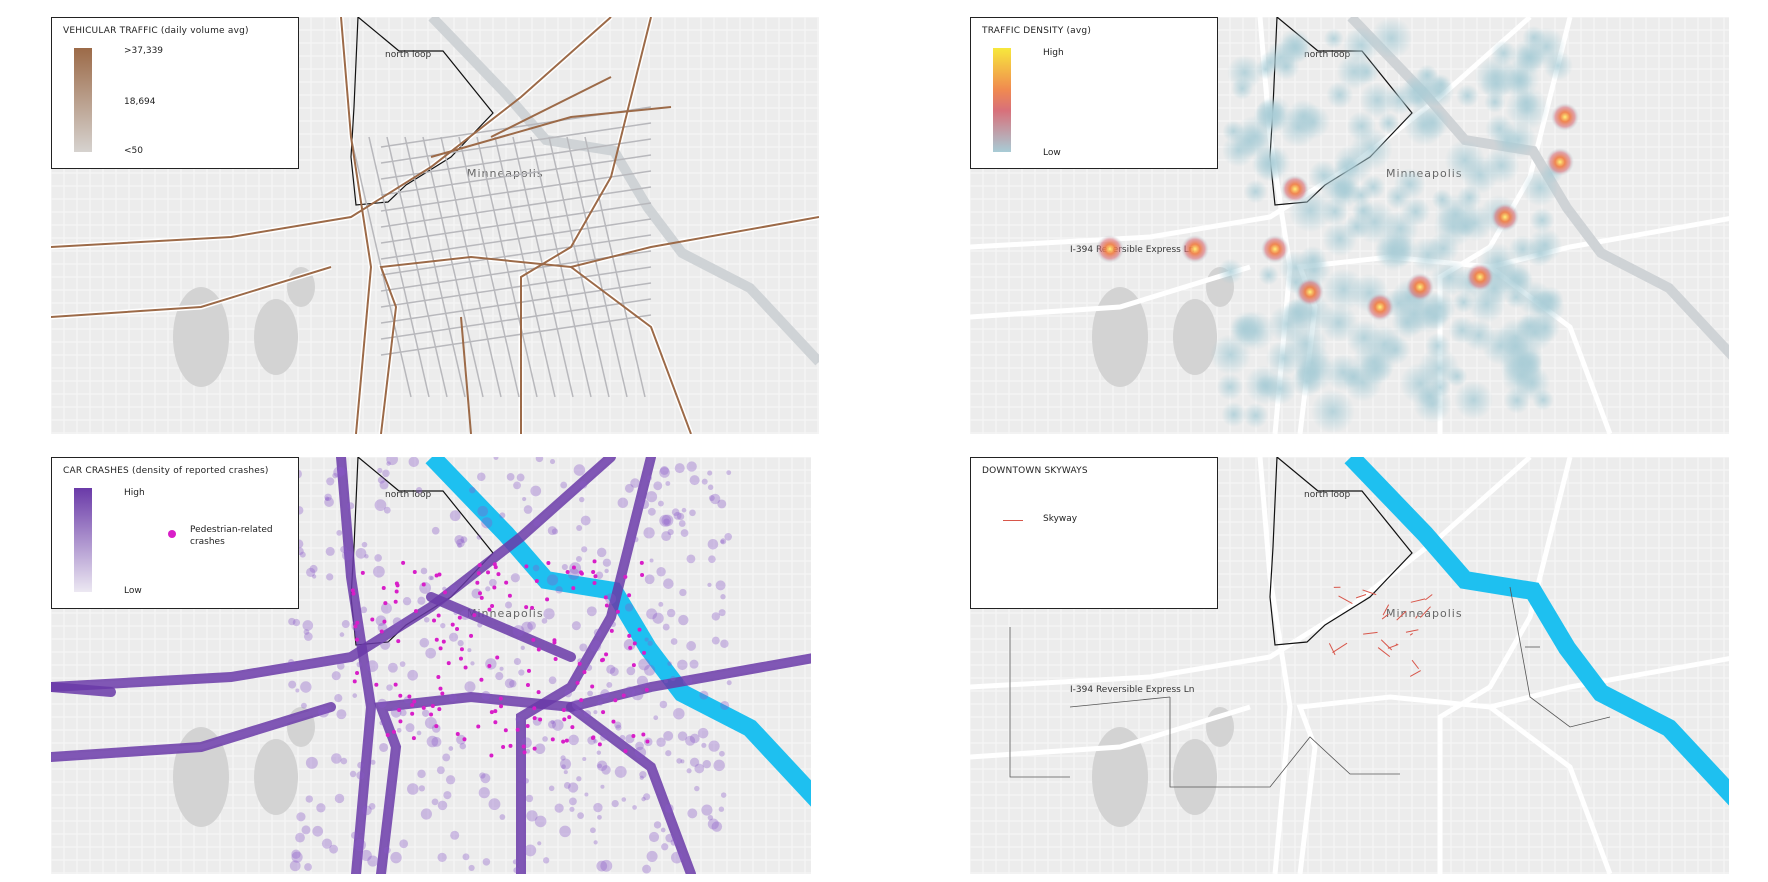 This screenshot has height=882, width=1768. Describe the element at coordinates (1275, 249) in the screenshot. I see `hotspot` at that location.